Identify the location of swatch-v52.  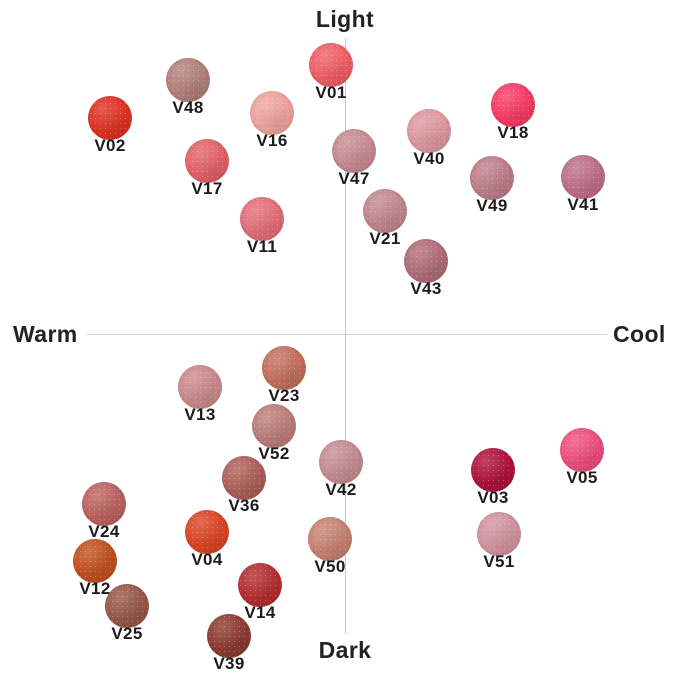
(274, 426).